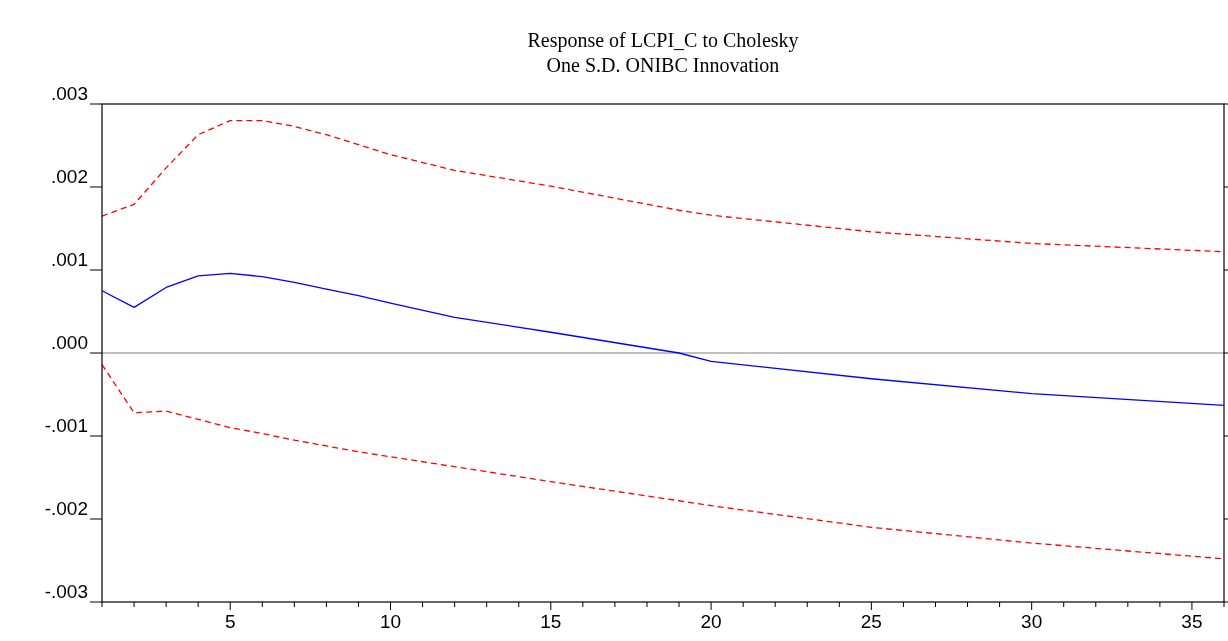 This screenshot has height=641, width=1228. I want to click on x-tick-label: 5, so click(230, 621).